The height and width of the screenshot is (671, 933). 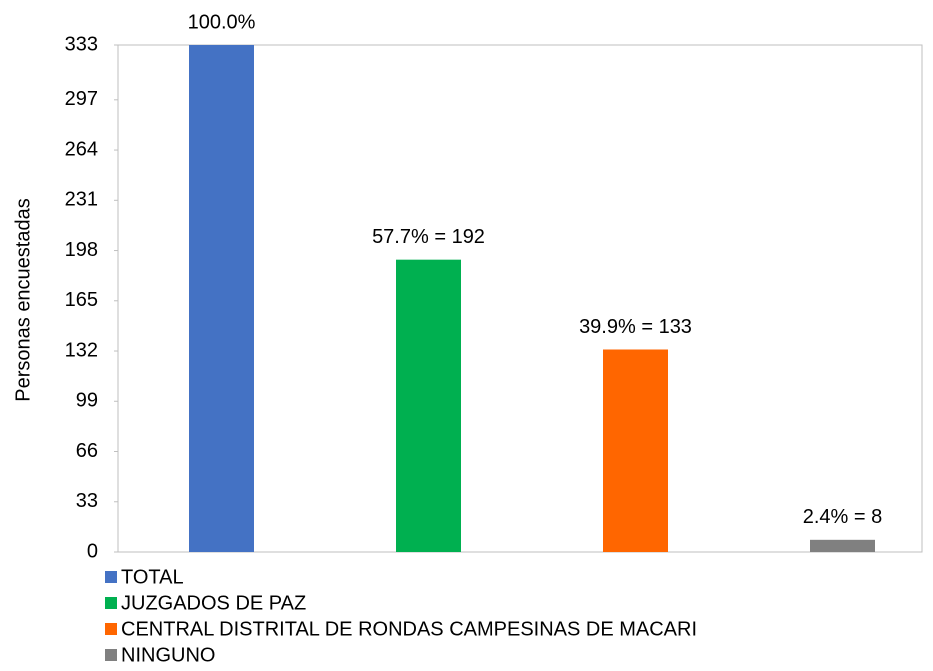 What do you see at coordinates (23, 299) in the screenshot?
I see `y-axis-label: Personas encuestadas` at bounding box center [23, 299].